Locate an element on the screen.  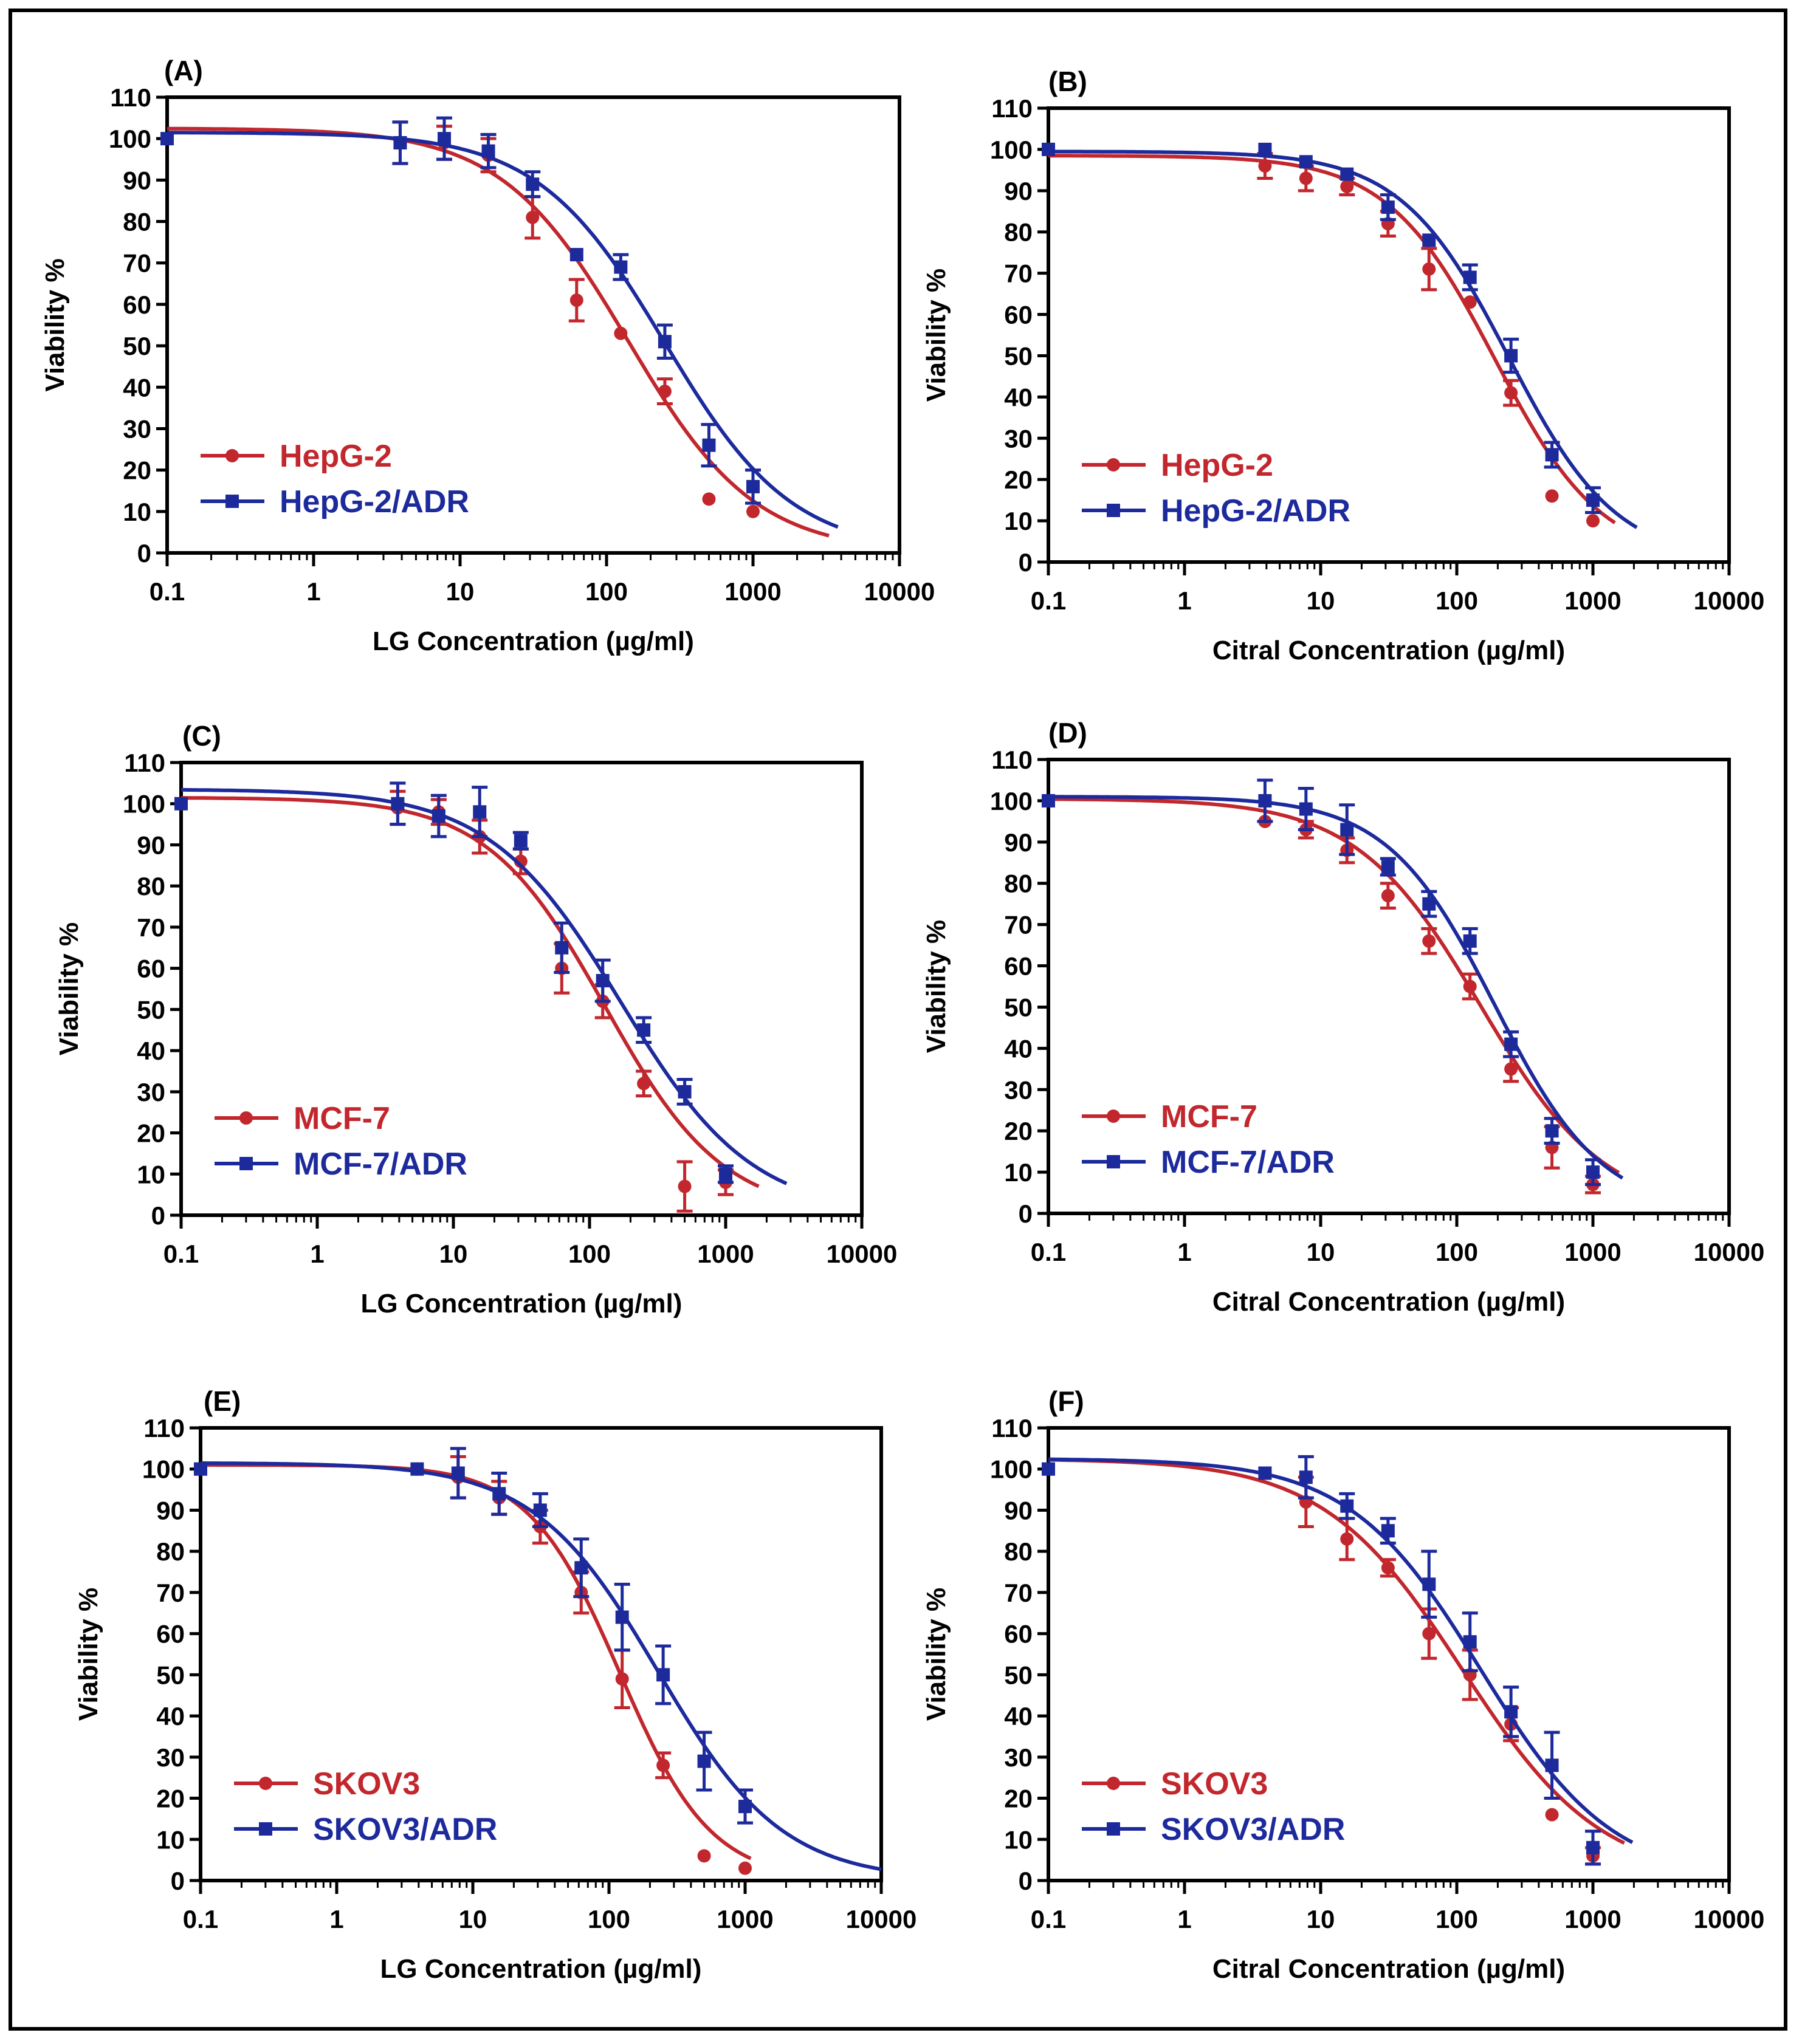
y-tick-label: 10 is located at coordinates (151, 1174).